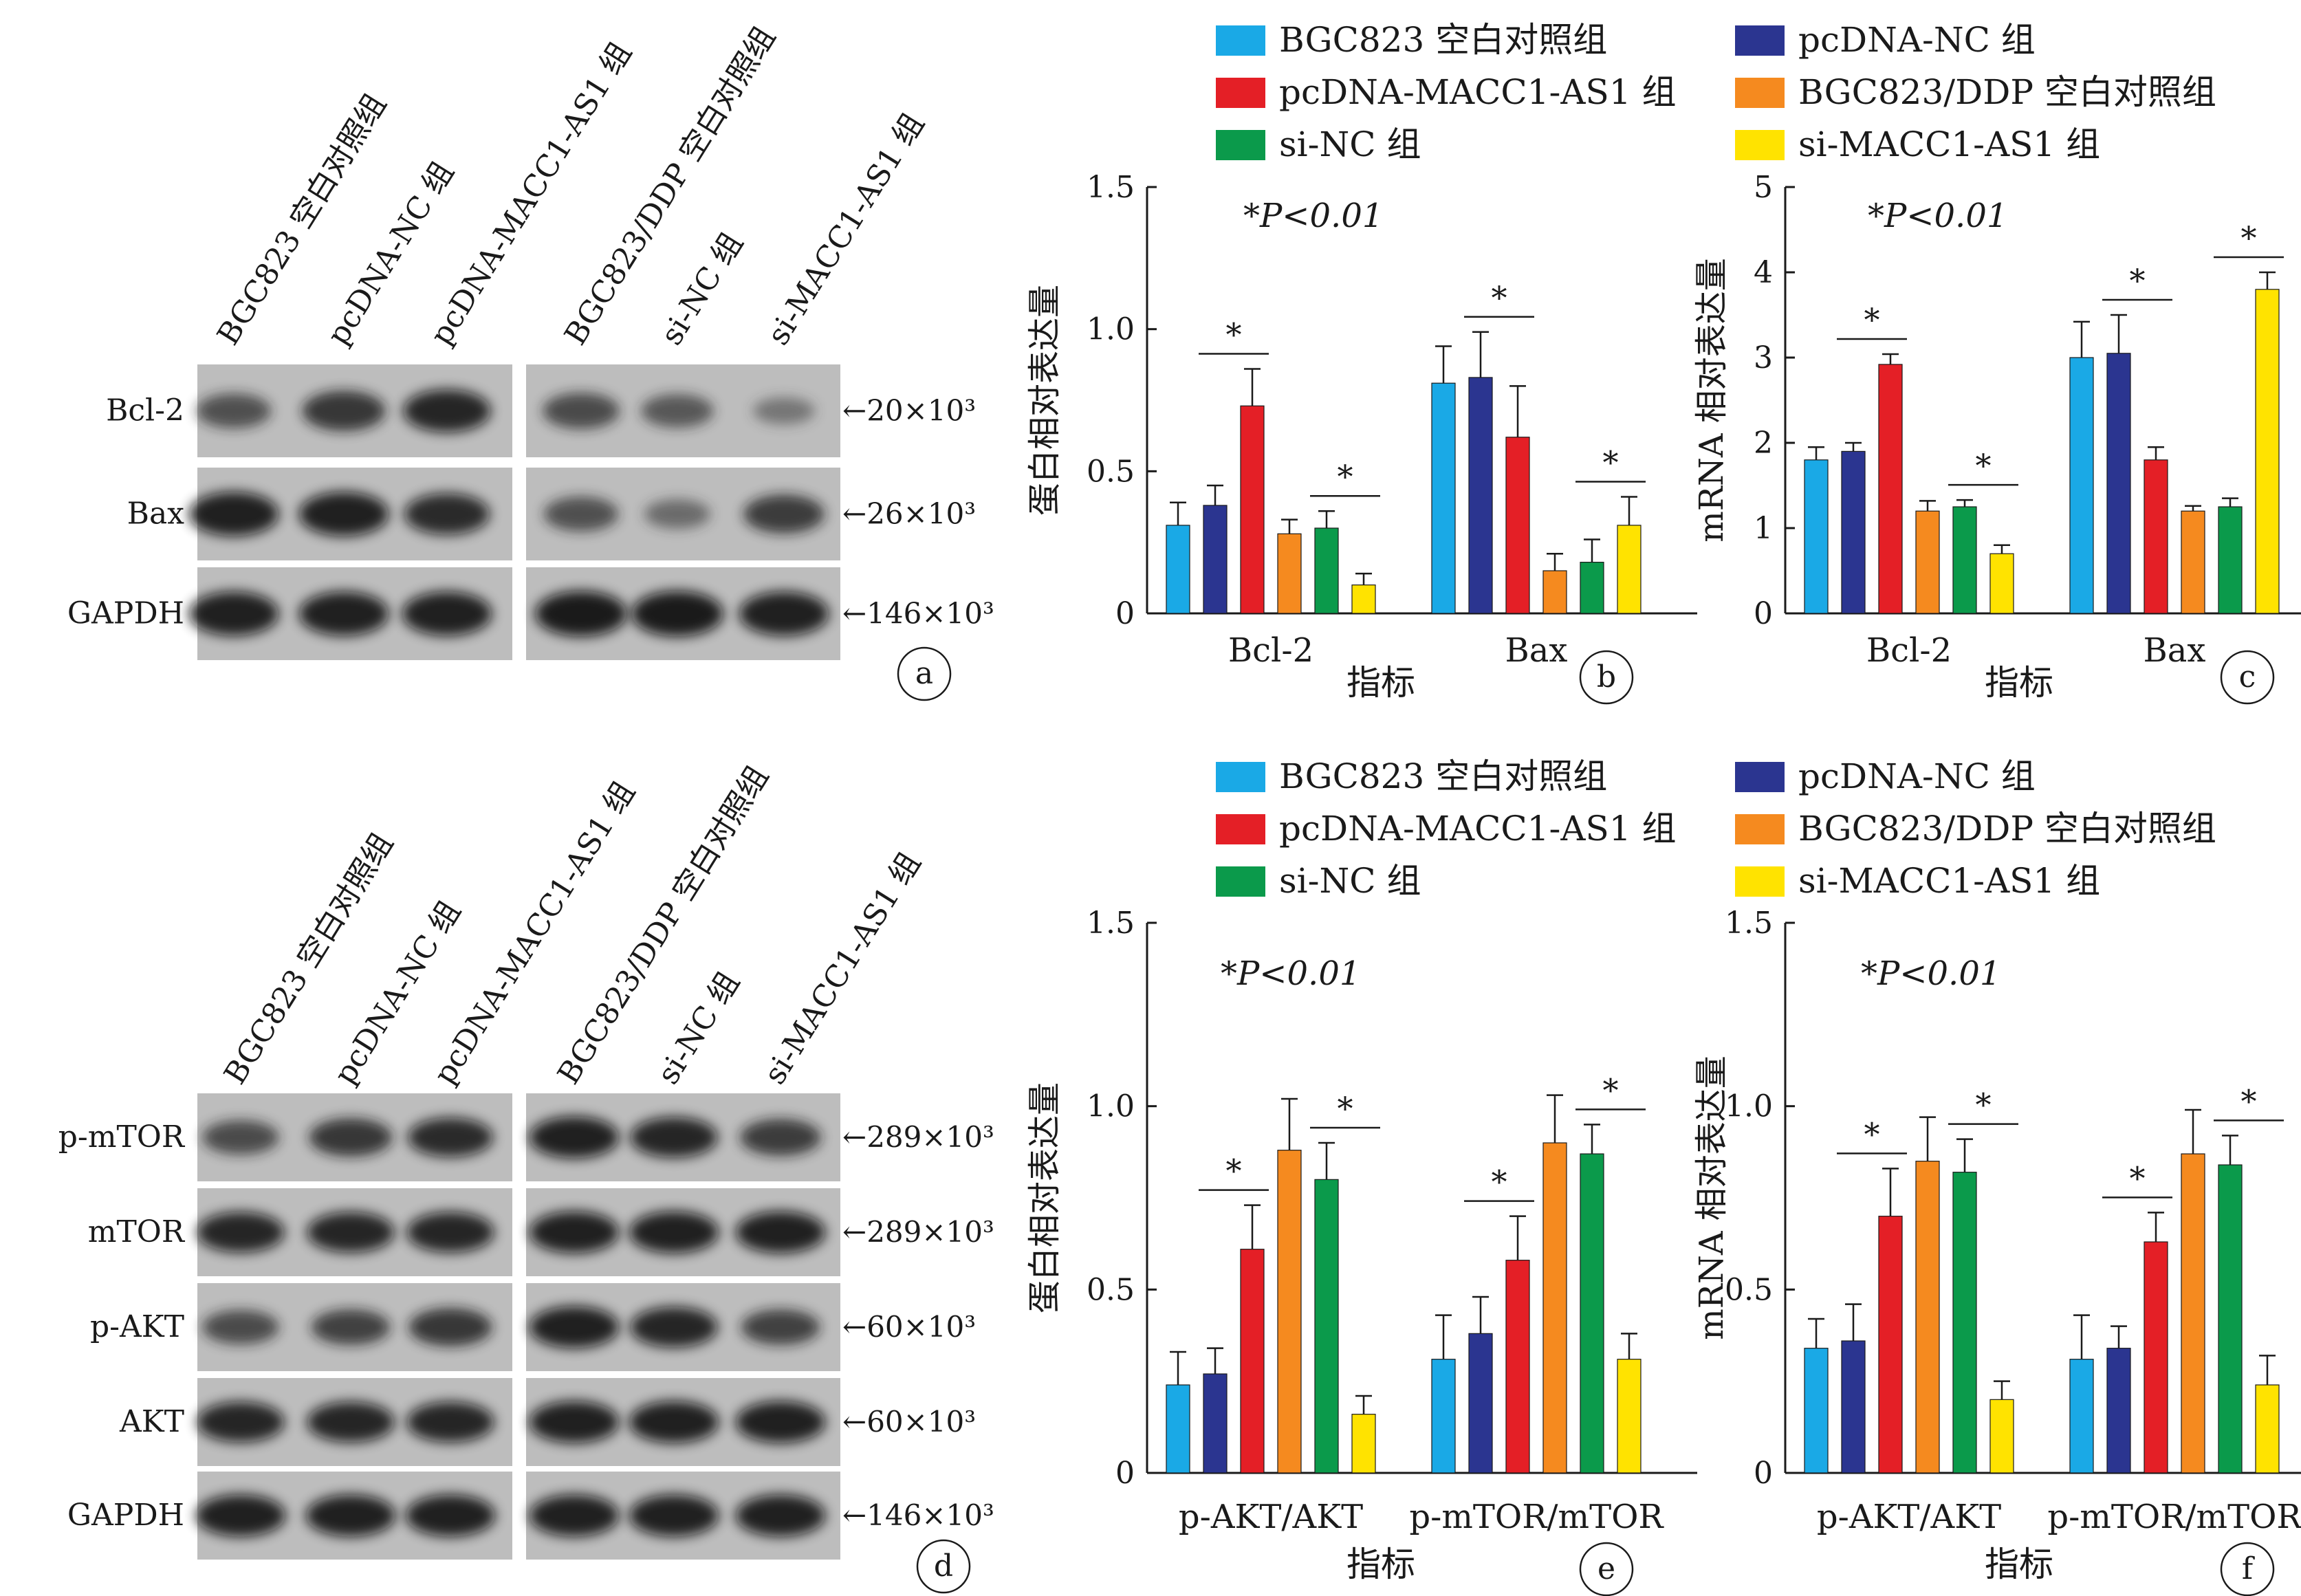  I want to click on panel-label: e, so click(1606, 1568).